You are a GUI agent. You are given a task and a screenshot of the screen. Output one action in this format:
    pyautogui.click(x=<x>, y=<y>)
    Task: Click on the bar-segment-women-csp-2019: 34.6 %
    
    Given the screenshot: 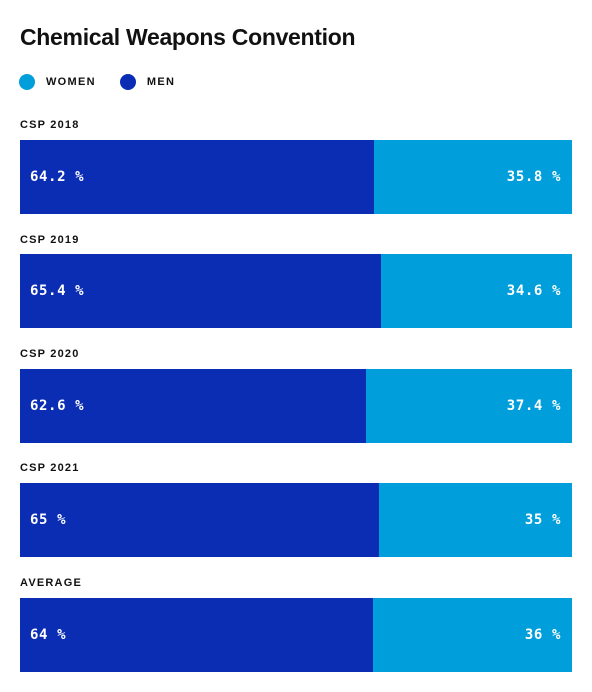 What is the action you would take?
    pyautogui.click(x=476, y=291)
    